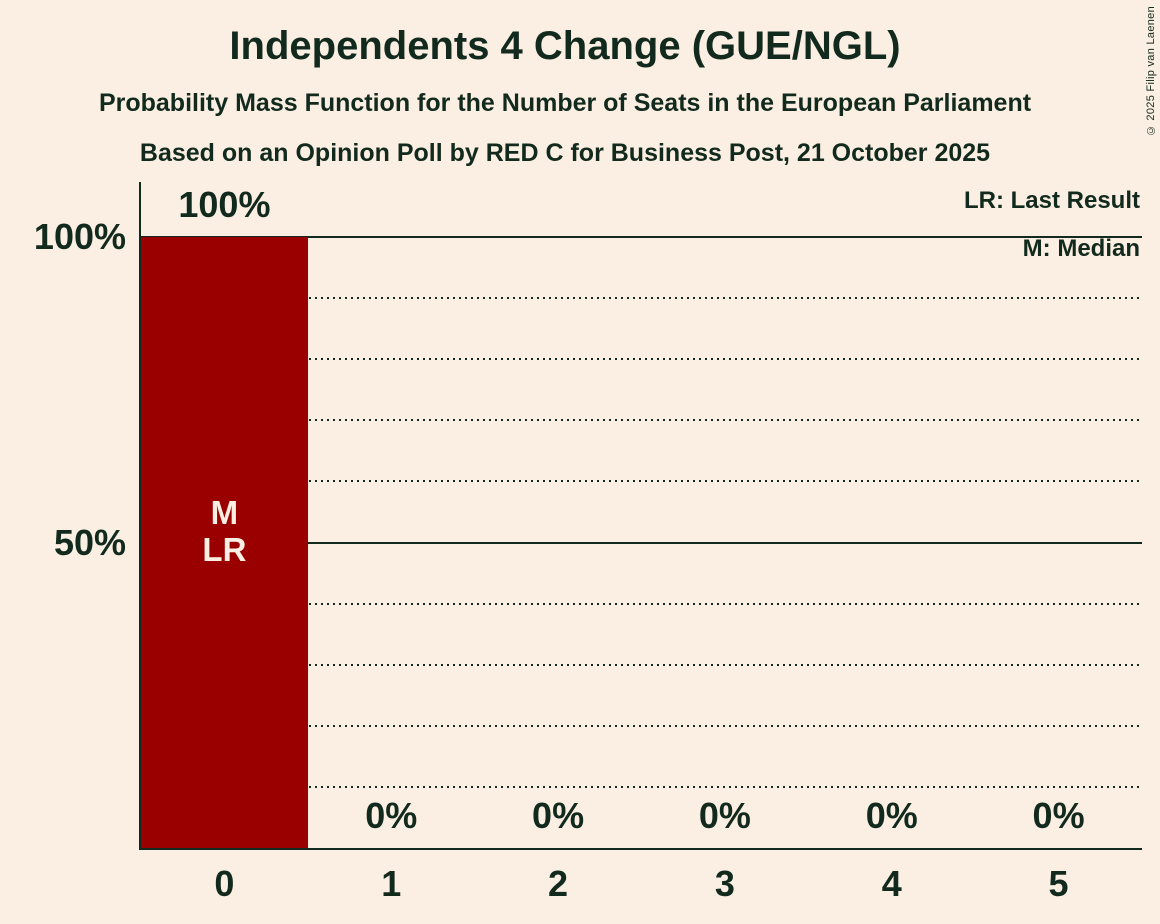 The width and height of the screenshot is (1160, 924). What do you see at coordinates (89, 542) in the screenshot?
I see `y-tick-50: 50%` at bounding box center [89, 542].